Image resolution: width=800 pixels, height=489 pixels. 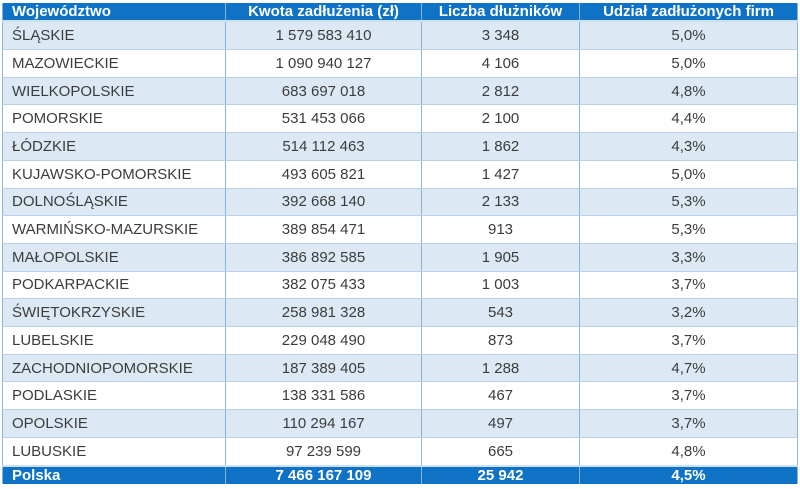 What do you see at coordinates (500, 146) in the screenshot?
I see `cell-debtors: 1 862` at bounding box center [500, 146].